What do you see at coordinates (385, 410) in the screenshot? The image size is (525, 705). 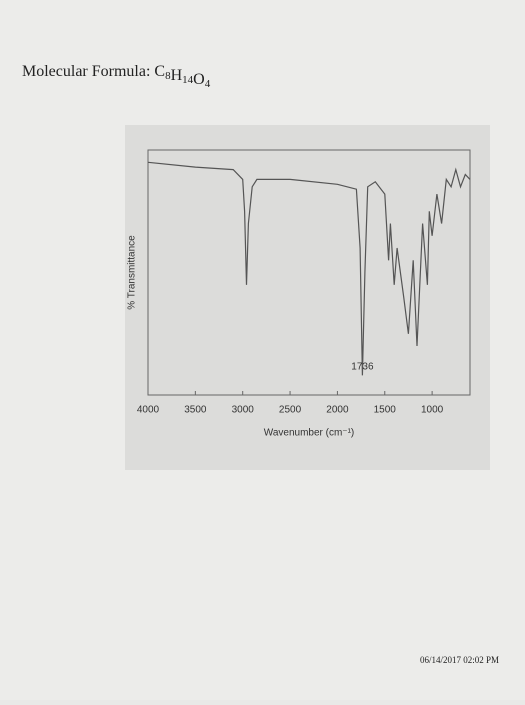 I see `x-tick-label: 1500` at bounding box center [385, 410].